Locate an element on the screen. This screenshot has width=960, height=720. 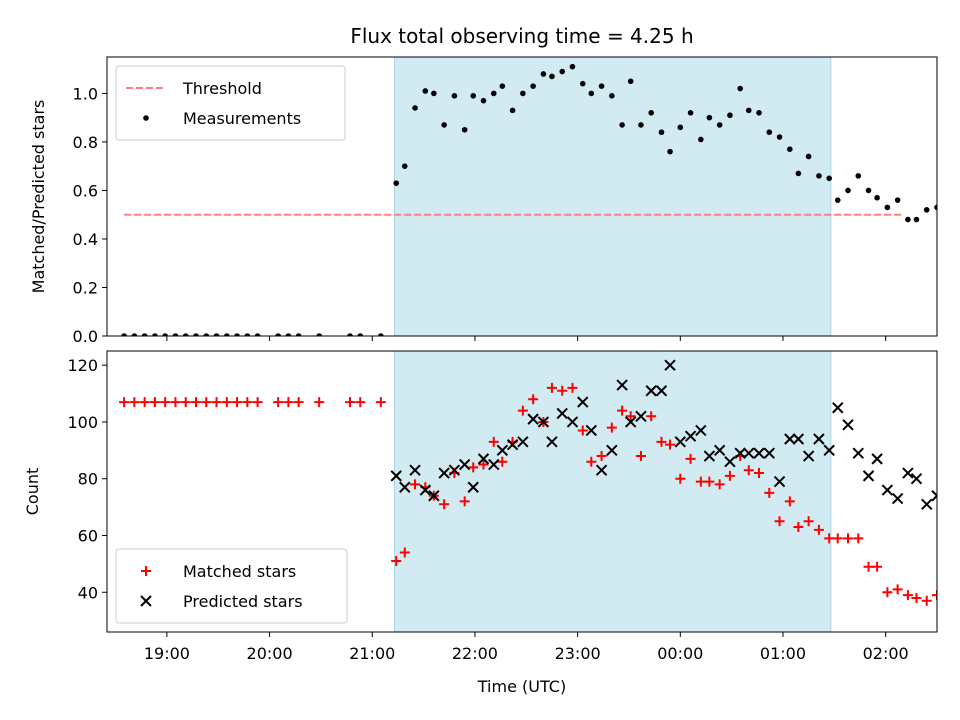
y-tick-label: 40 is located at coordinates (88, 592).